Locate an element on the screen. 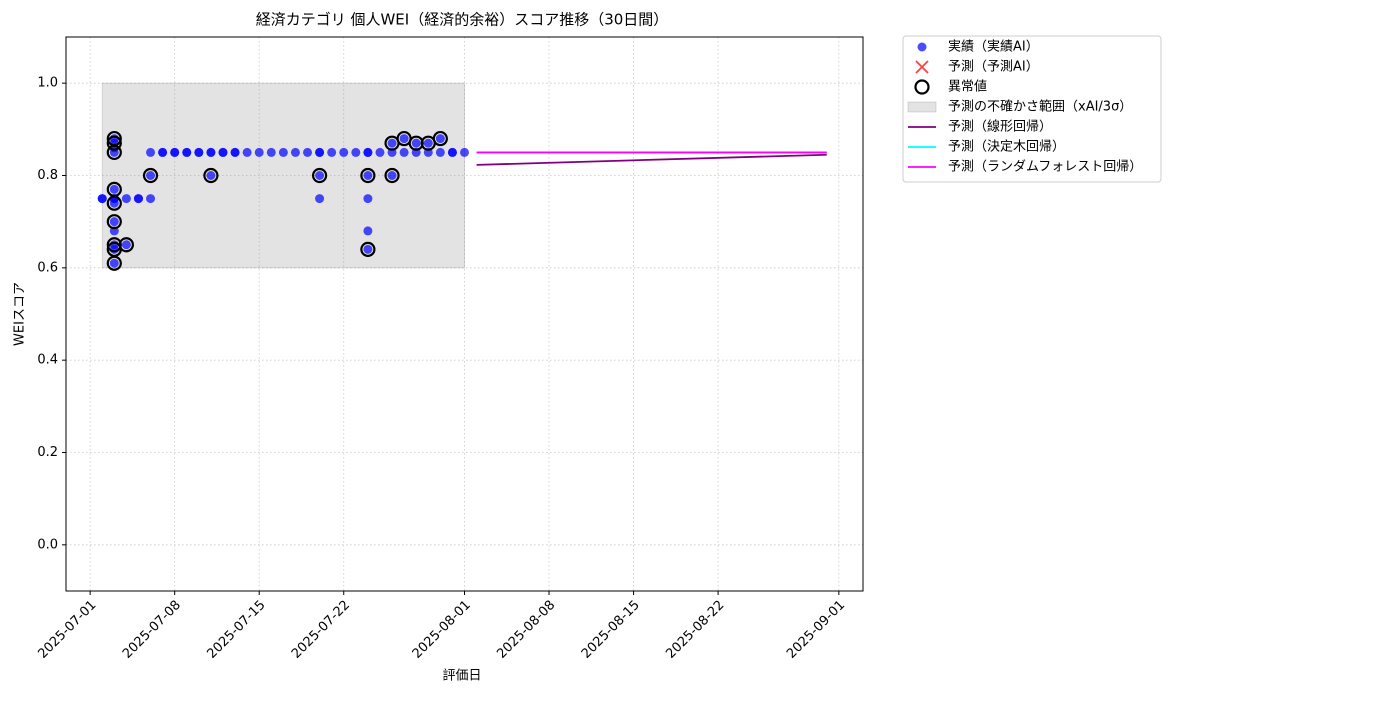 The height and width of the screenshot is (704, 1400). y-axis-label: WEIスコア is located at coordinates (20, 314).